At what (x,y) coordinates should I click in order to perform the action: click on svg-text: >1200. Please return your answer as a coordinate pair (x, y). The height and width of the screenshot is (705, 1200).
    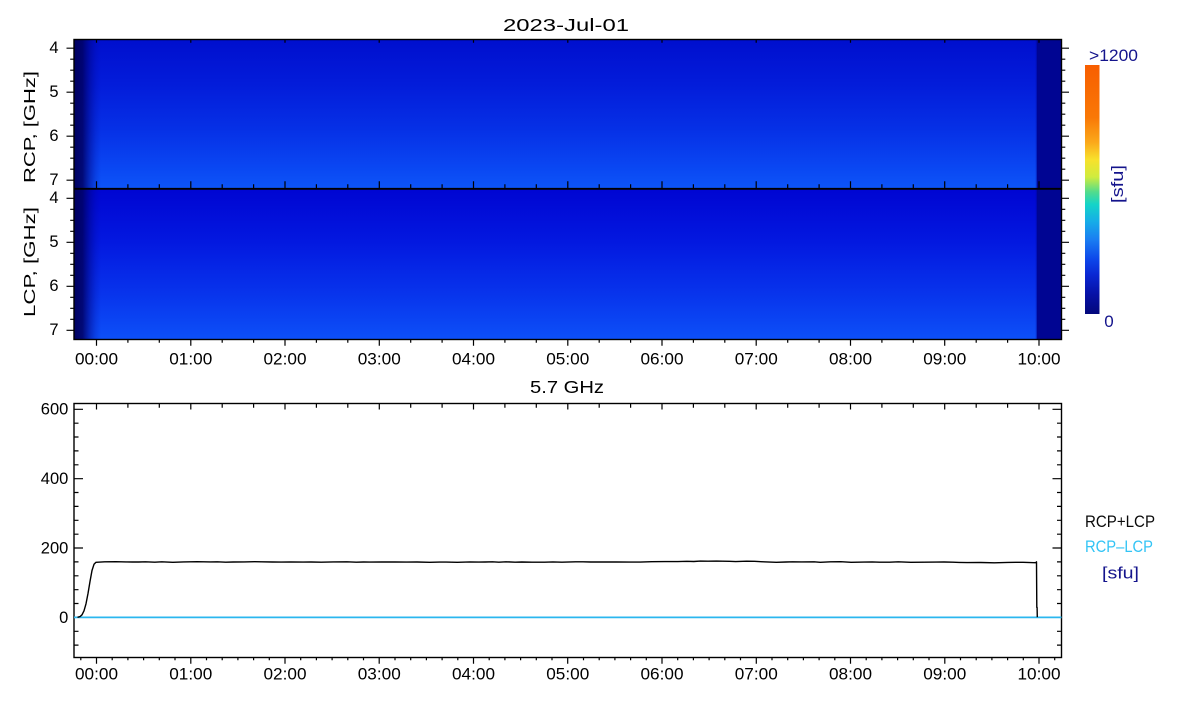
    Looking at the image, I should click on (1113, 55).